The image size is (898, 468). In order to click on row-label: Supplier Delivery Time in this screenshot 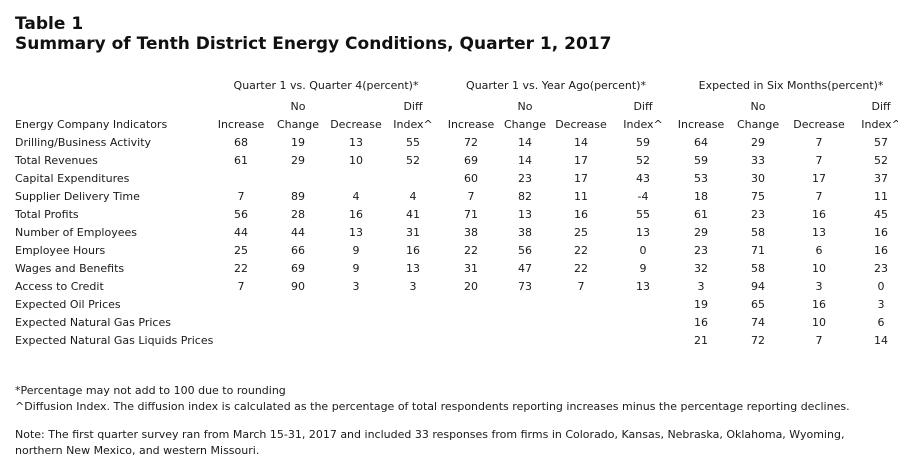, I will do `click(77, 196)`.